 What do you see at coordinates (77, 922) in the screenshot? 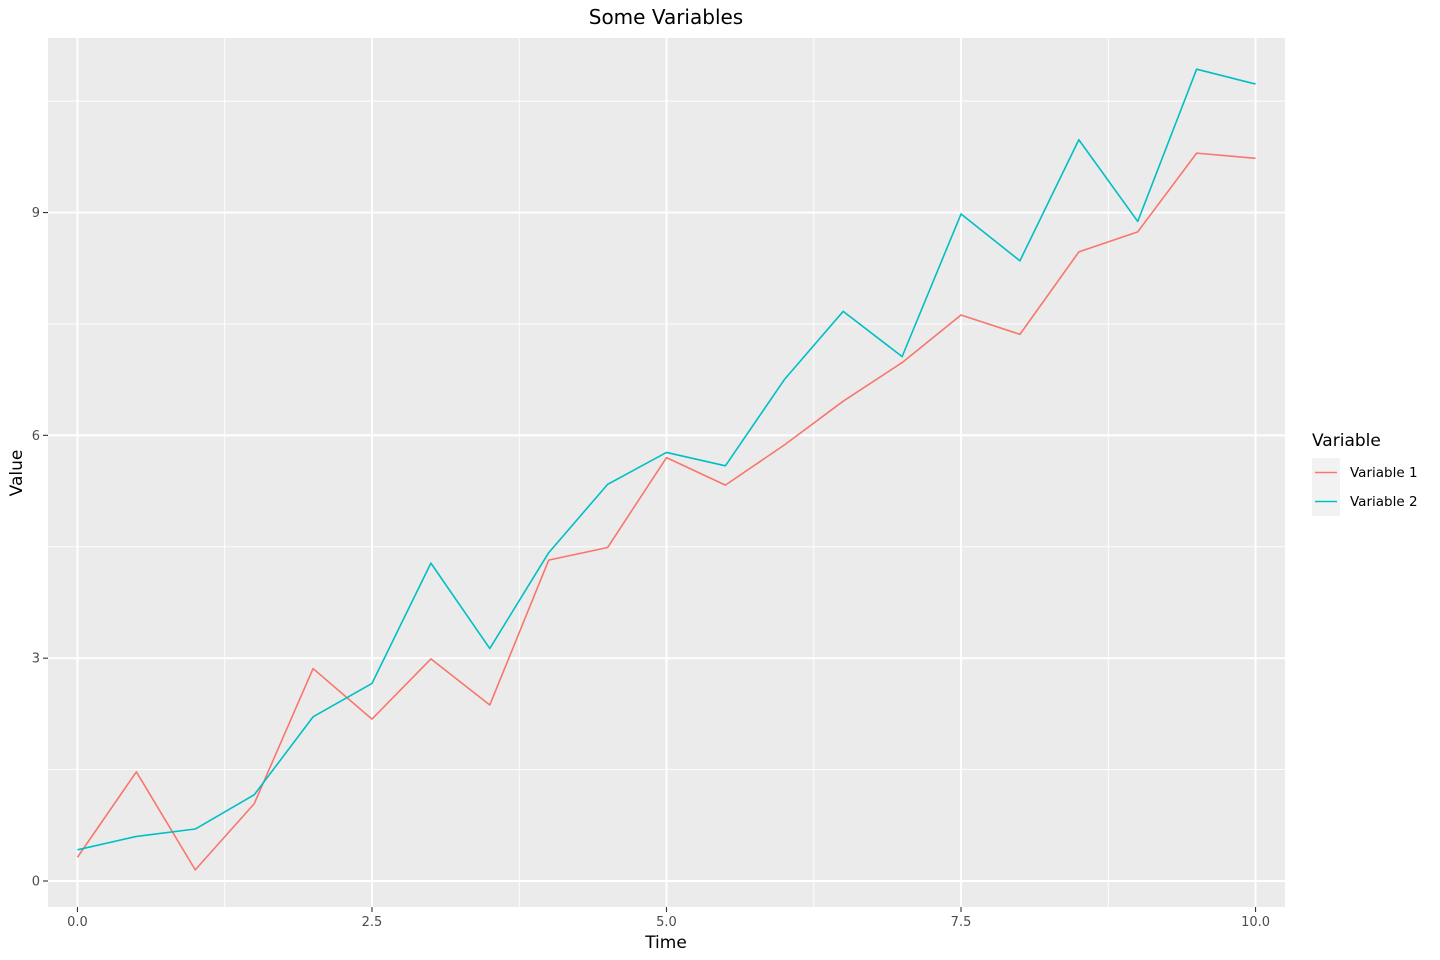
I see `x-tick-label-0: 0.0` at bounding box center [77, 922].